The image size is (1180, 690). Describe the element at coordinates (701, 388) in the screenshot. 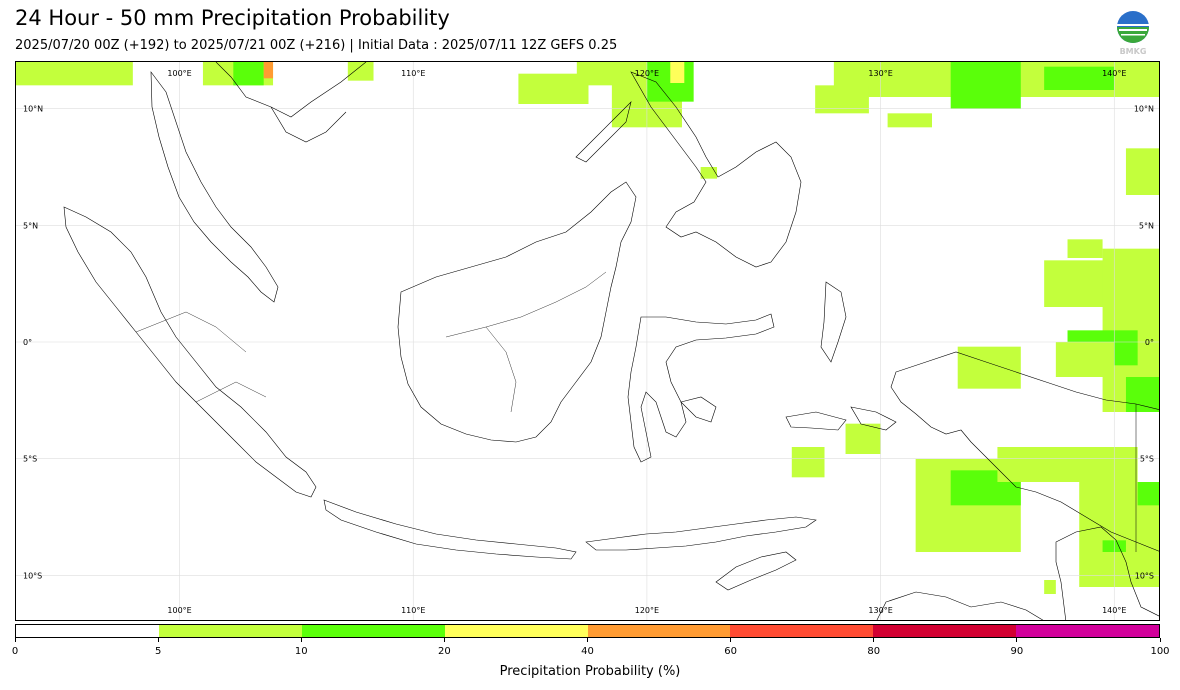

I see `sulawesi-coastline` at that location.